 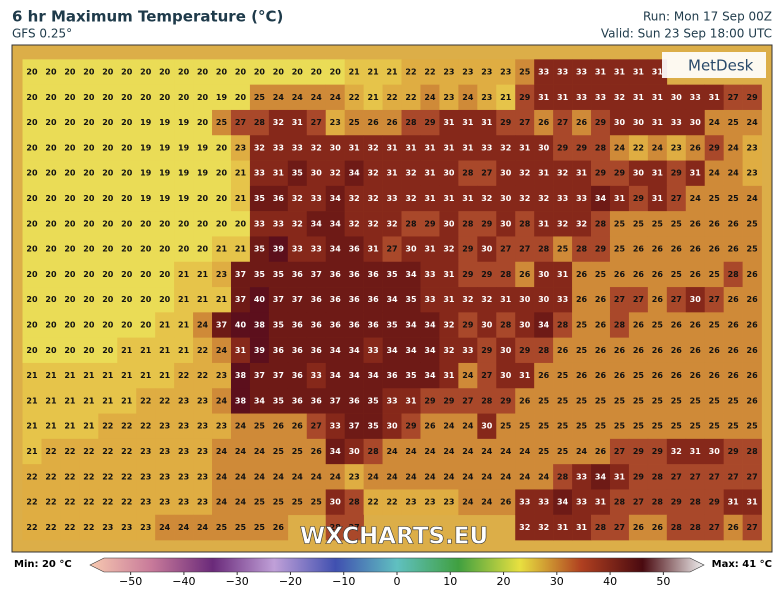 I want to click on temperature-value: 19, so click(x=222, y=97).